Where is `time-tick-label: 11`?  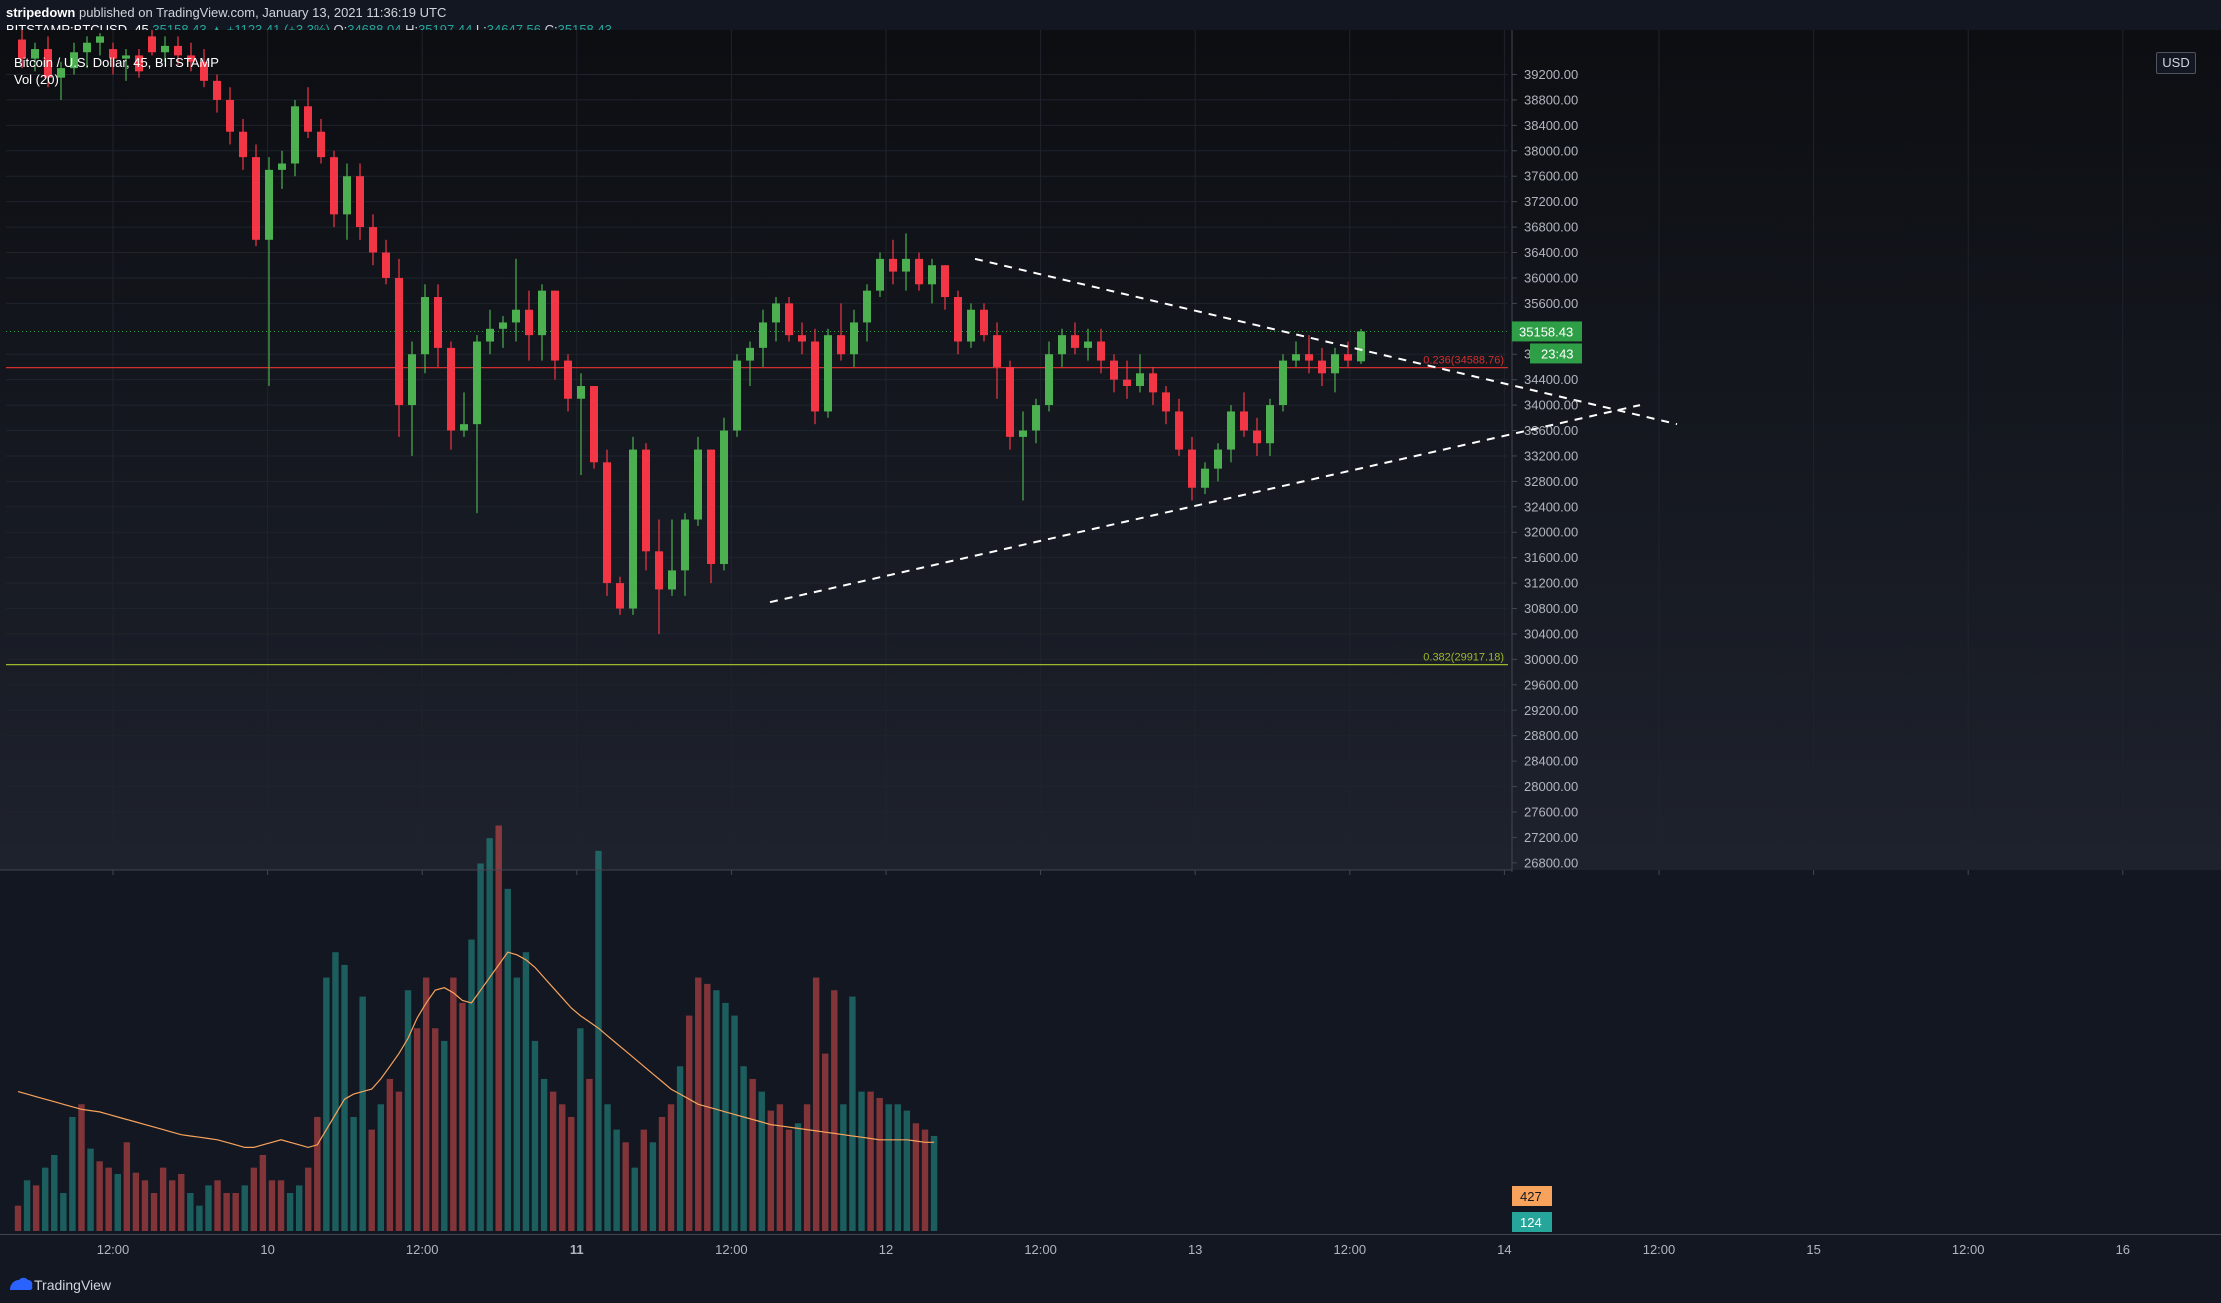
time-tick-label: 11 is located at coordinates (577, 1249).